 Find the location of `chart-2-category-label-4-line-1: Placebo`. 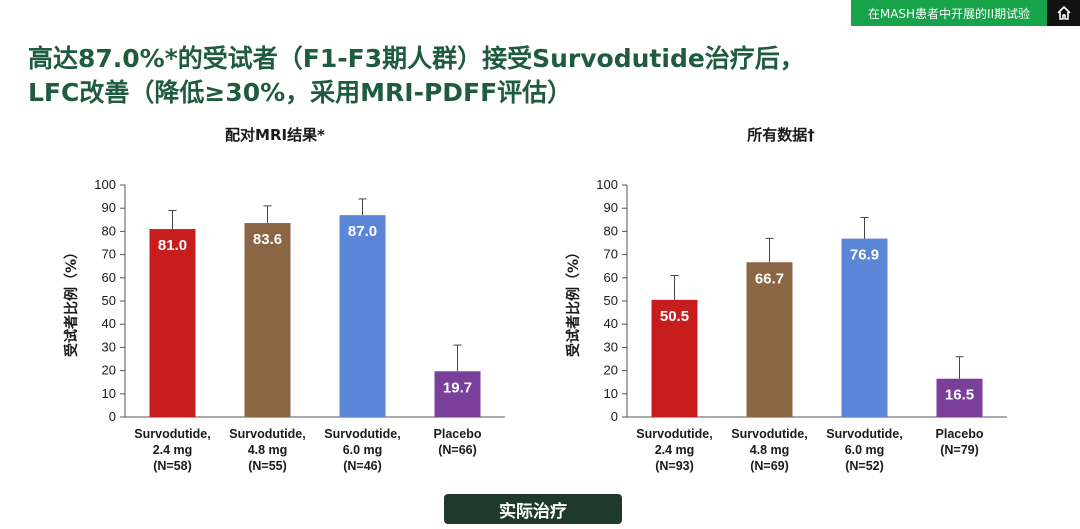

chart-2-category-label-4-line-1: Placebo is located at coordinates (960, 434).